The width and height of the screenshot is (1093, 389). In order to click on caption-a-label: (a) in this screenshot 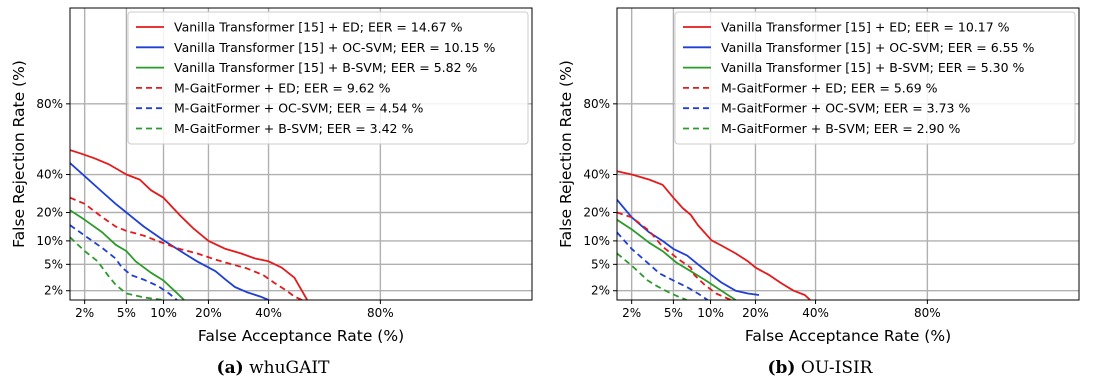, I will do `click(230, 368)`.